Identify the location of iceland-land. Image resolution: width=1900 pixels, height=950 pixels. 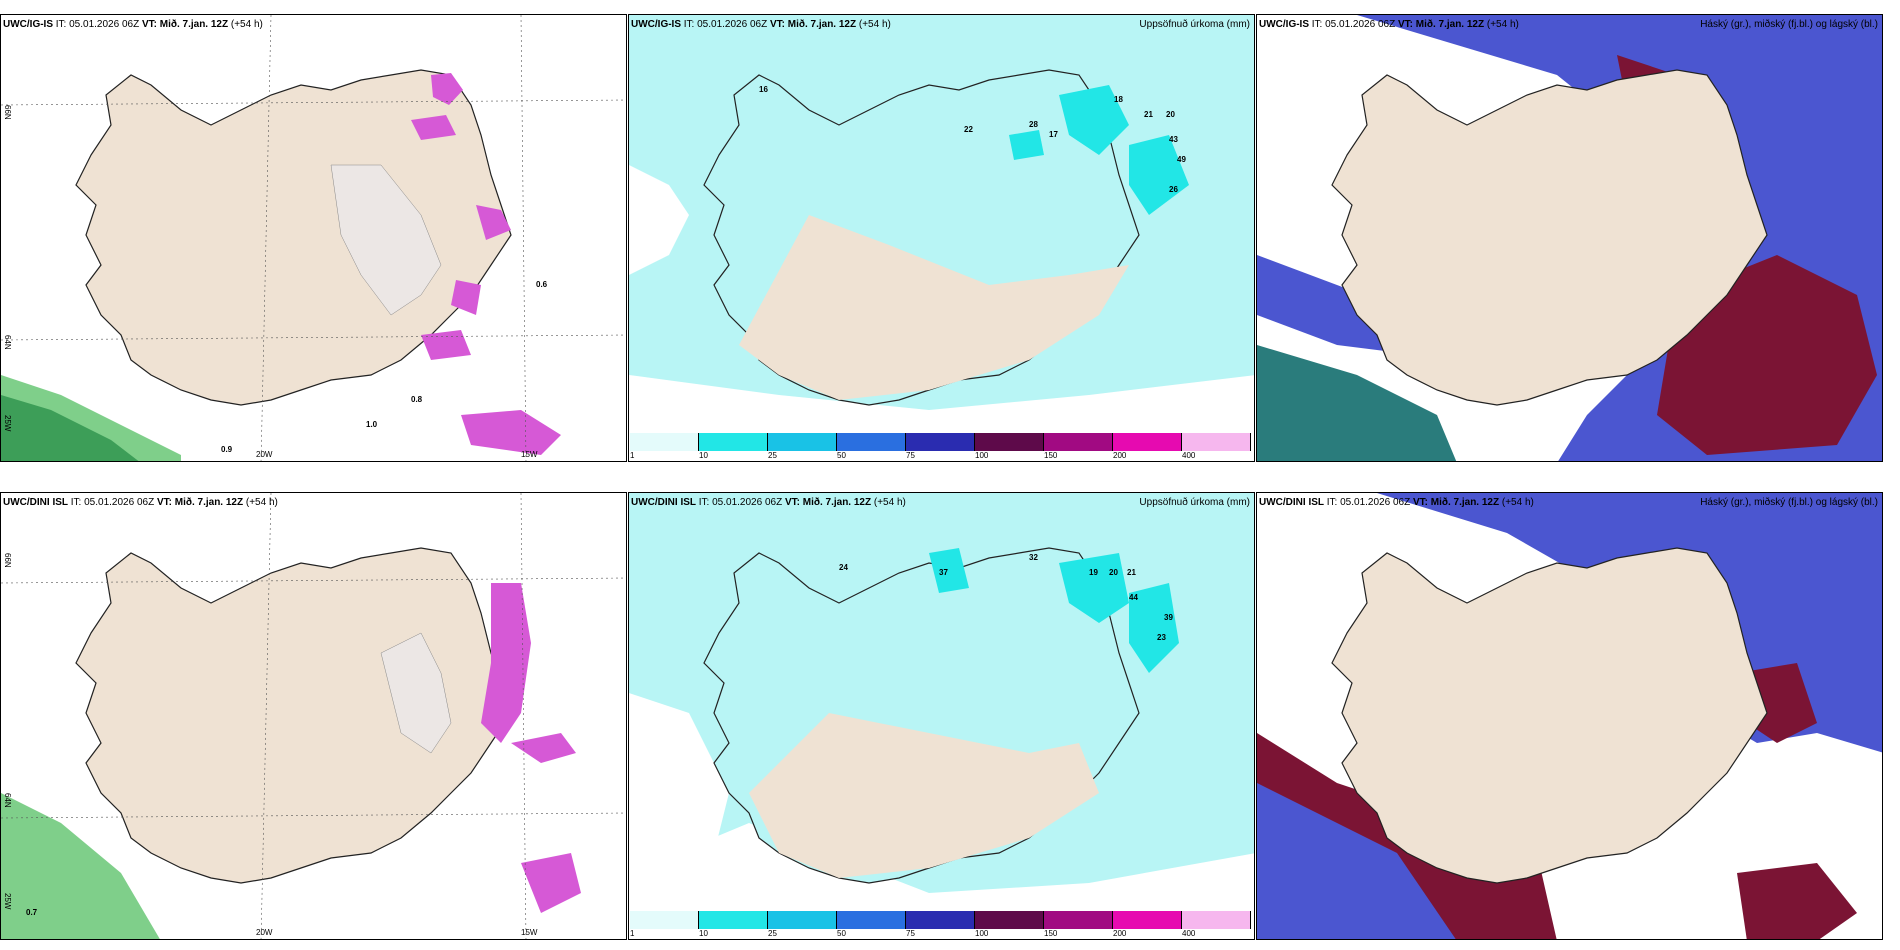
(293, 237).